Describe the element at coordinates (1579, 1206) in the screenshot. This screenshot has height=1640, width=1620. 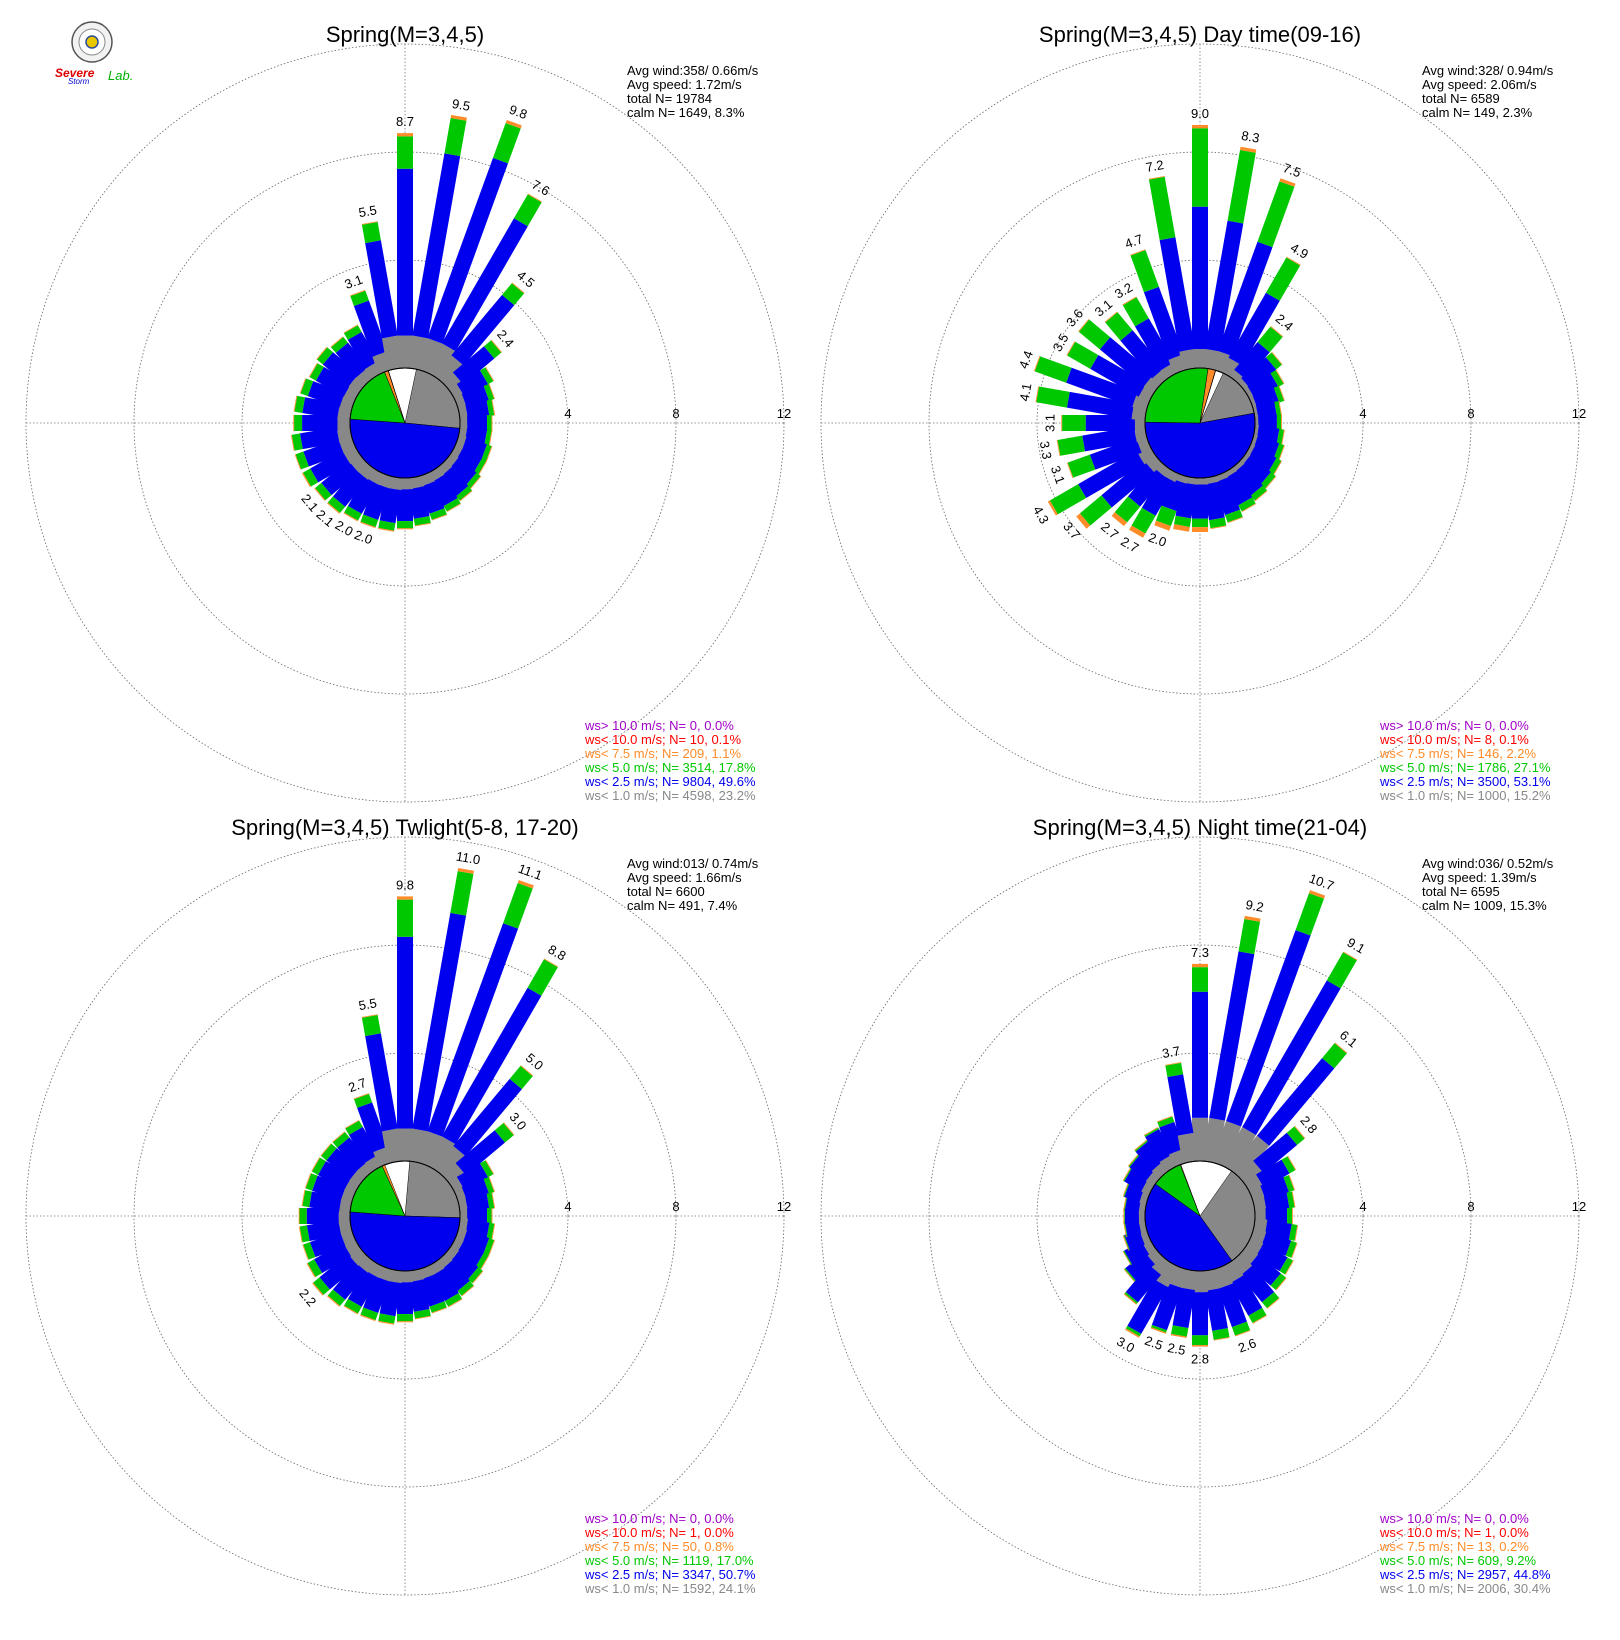
I see `ring-tick-label: 12` at that location.